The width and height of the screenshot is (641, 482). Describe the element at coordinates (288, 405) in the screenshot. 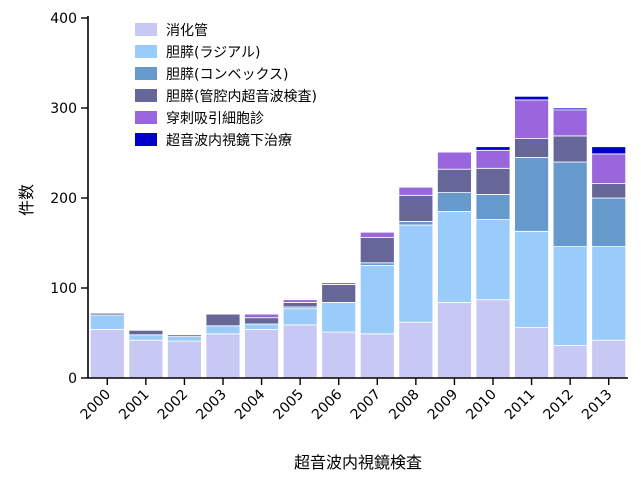

I see `x-tick-label-2005: 2005` at that location.